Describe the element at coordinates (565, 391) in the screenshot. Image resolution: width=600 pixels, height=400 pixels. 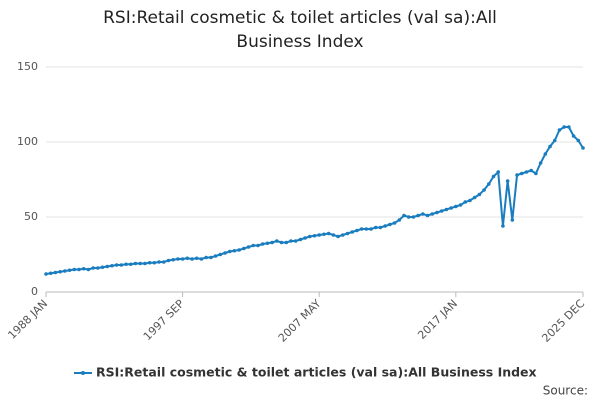
I see `source: Source:` at that location.